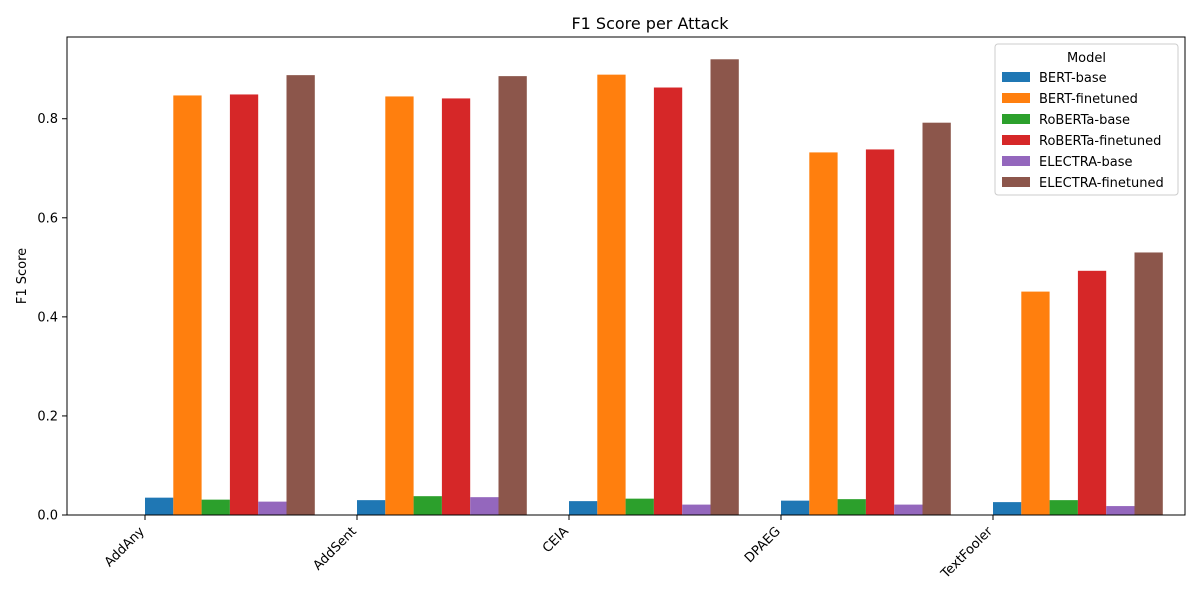  Describe the element at coordinates (1085, 162) in the screenshot. I see `legend-label-electra-base: ELECTRA-base` at that location.